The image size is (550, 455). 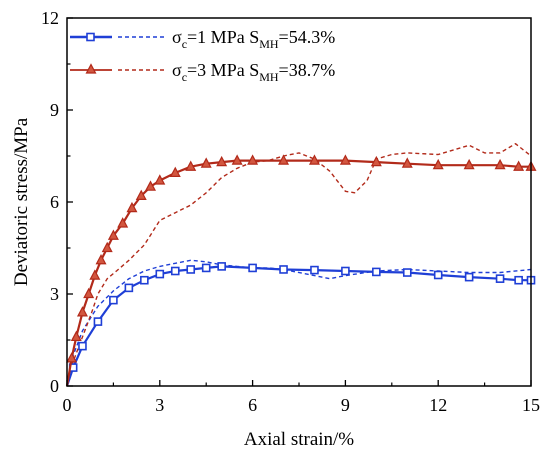 I want to click on x-tick-label: 6, so click(x=252, y=405).